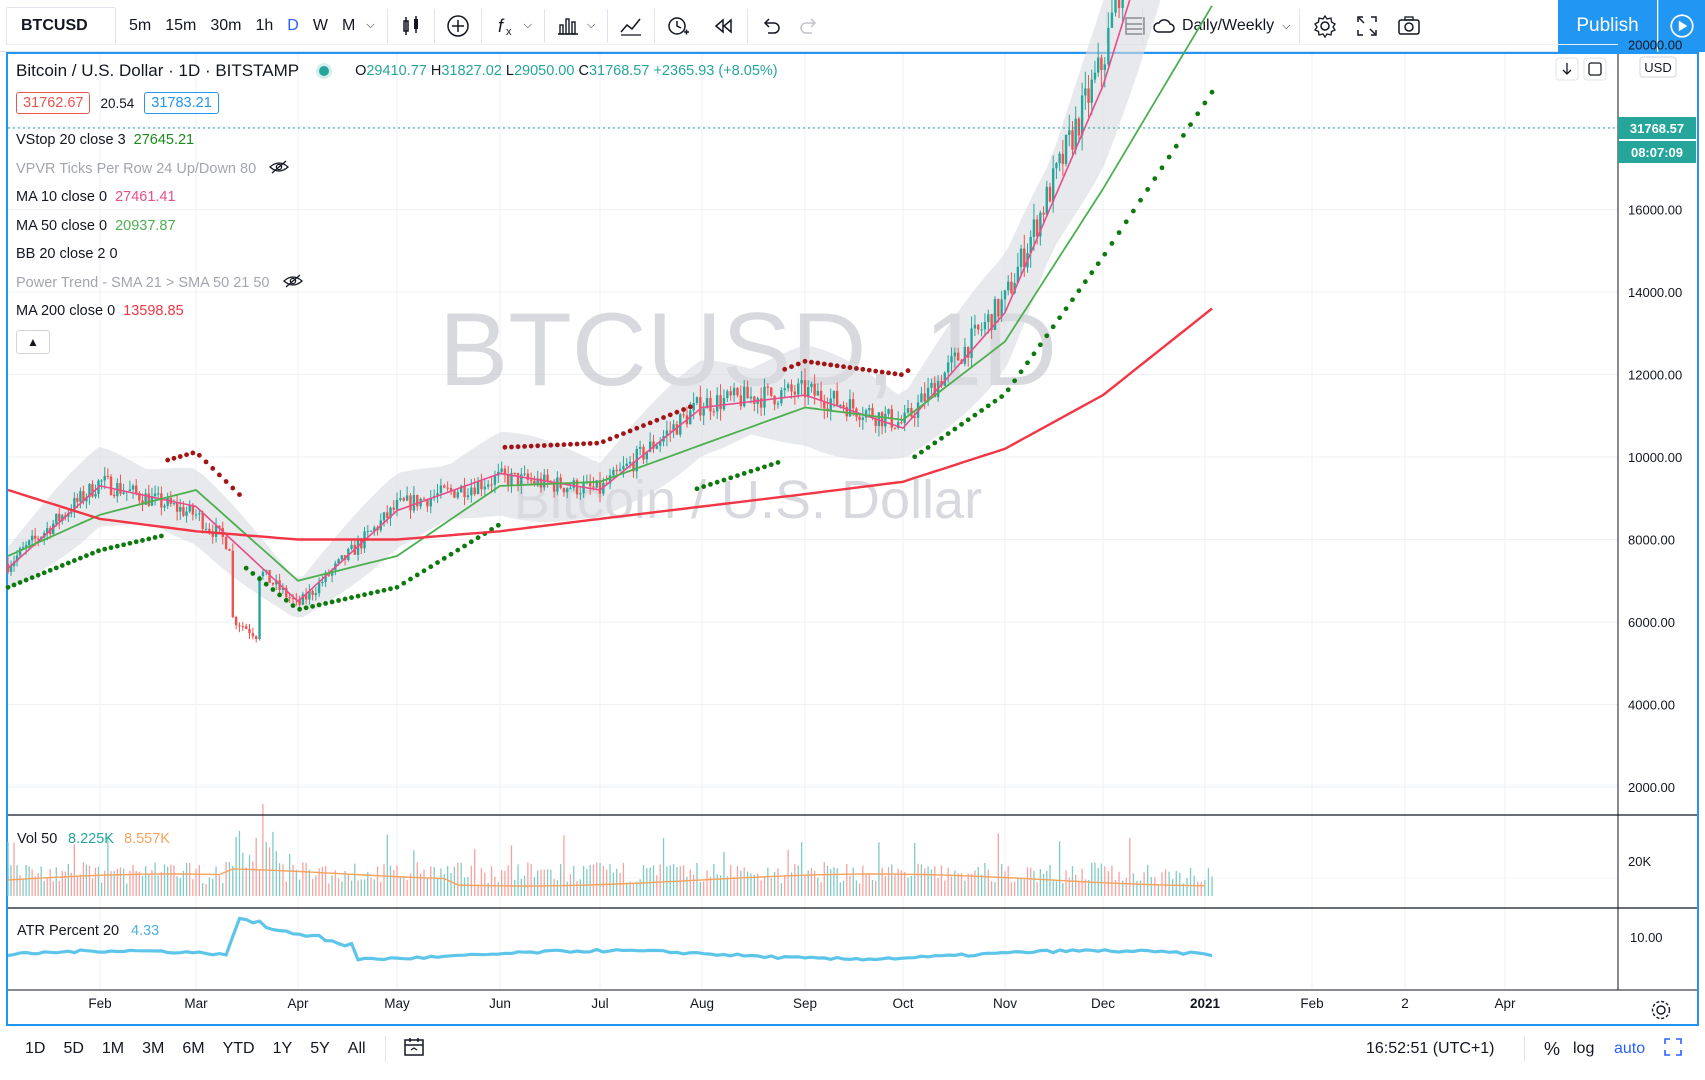  What do you see at coordinates (771, 26) in the screenshot?
I see `undo-icon` at bounding box center [771, 26].